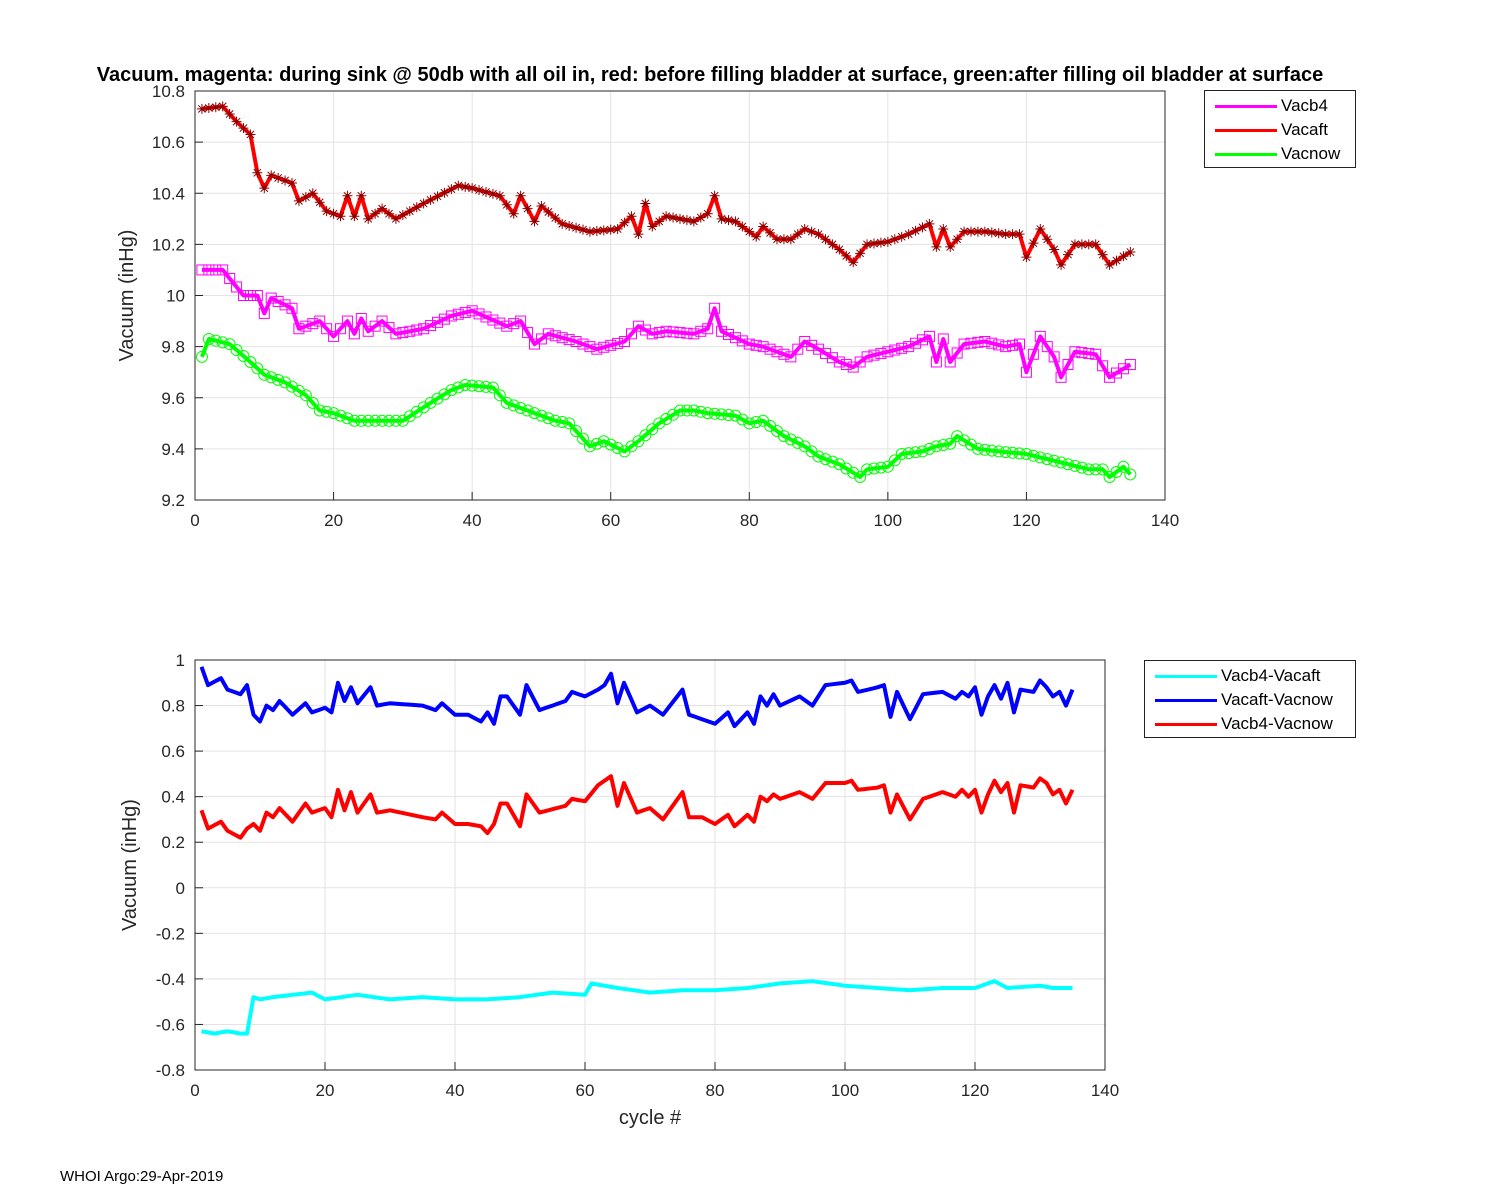 Image resolution: width=1500 pixels, height=1200 pixels. Describe the element at coordinates (1280, 154) in the screenshot. I see `legend-item: Vacnow` at that location.